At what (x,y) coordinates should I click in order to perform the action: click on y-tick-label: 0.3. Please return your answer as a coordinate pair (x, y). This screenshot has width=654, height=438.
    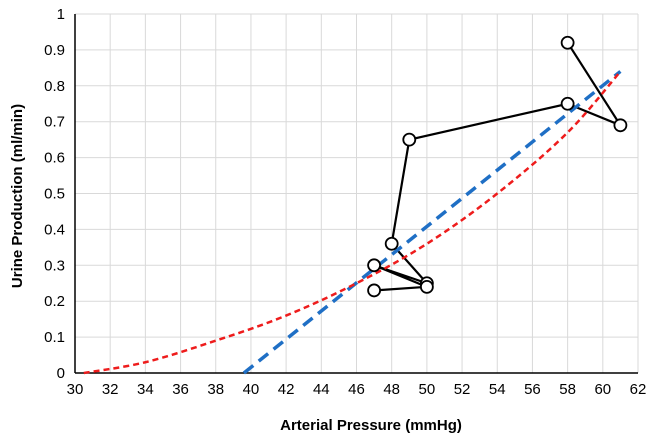
    Looking at the image, I should click on (54, 265).